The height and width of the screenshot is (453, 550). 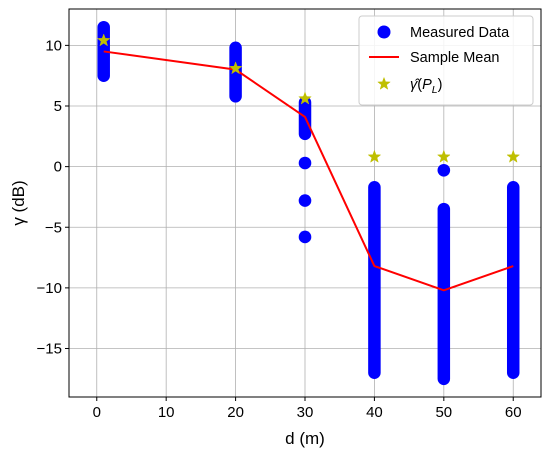 I want to click on y-tick-label: −10, so click(x=49, y=288).